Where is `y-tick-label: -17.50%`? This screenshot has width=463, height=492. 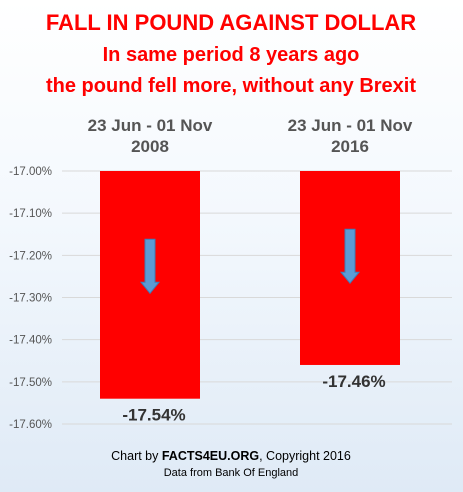
y-tick-label: -17.50% is located at coordinates (30, 383).